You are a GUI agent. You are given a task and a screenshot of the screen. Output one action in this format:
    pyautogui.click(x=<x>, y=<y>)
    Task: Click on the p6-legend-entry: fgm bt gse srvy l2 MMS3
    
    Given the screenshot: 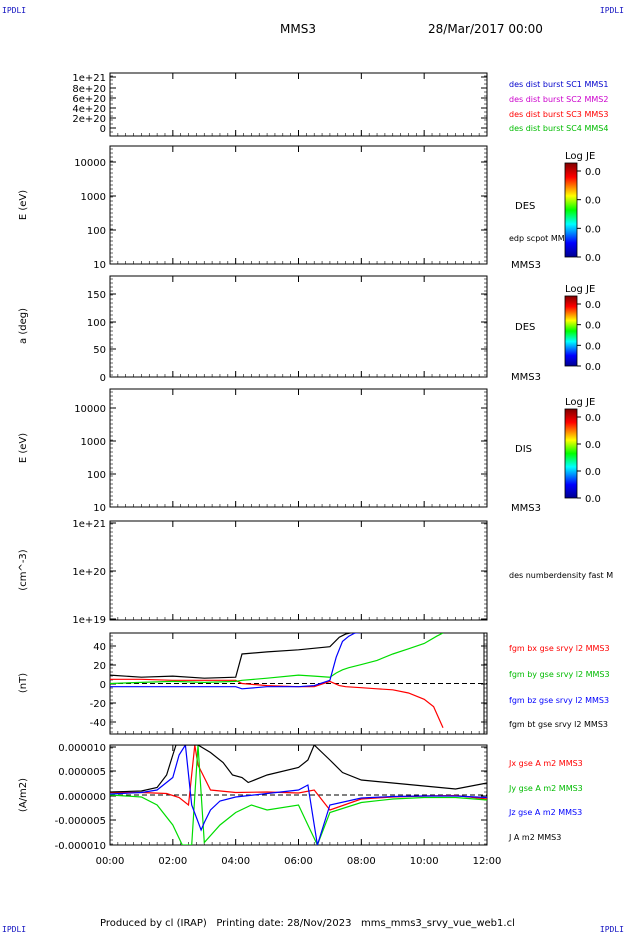 What is the action you would take?
    pyautogui.click(x=558, y=724)
    